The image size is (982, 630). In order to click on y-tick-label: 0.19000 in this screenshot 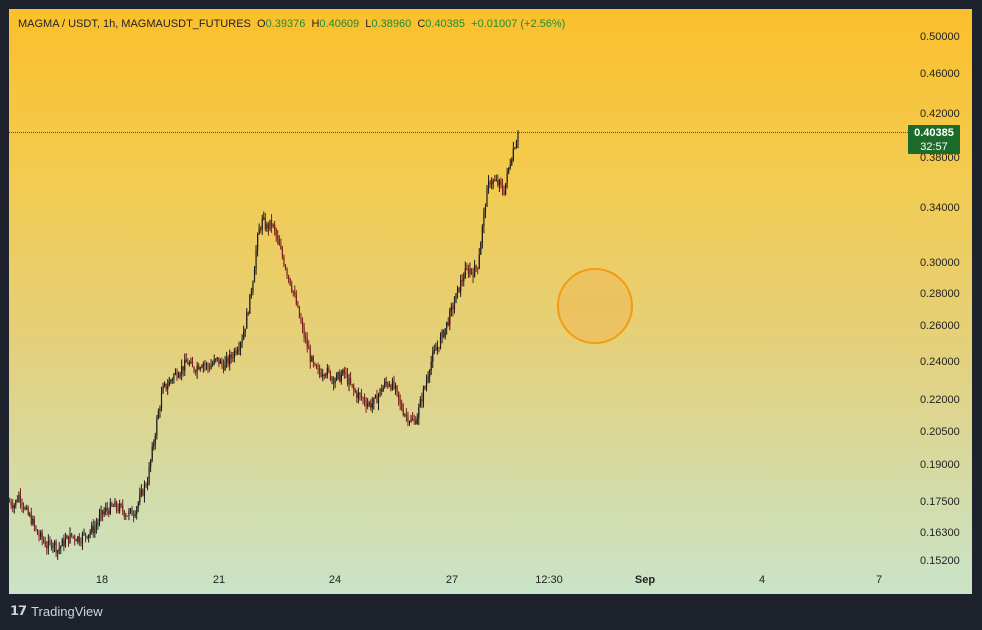, I will do `click(940, 465)`.